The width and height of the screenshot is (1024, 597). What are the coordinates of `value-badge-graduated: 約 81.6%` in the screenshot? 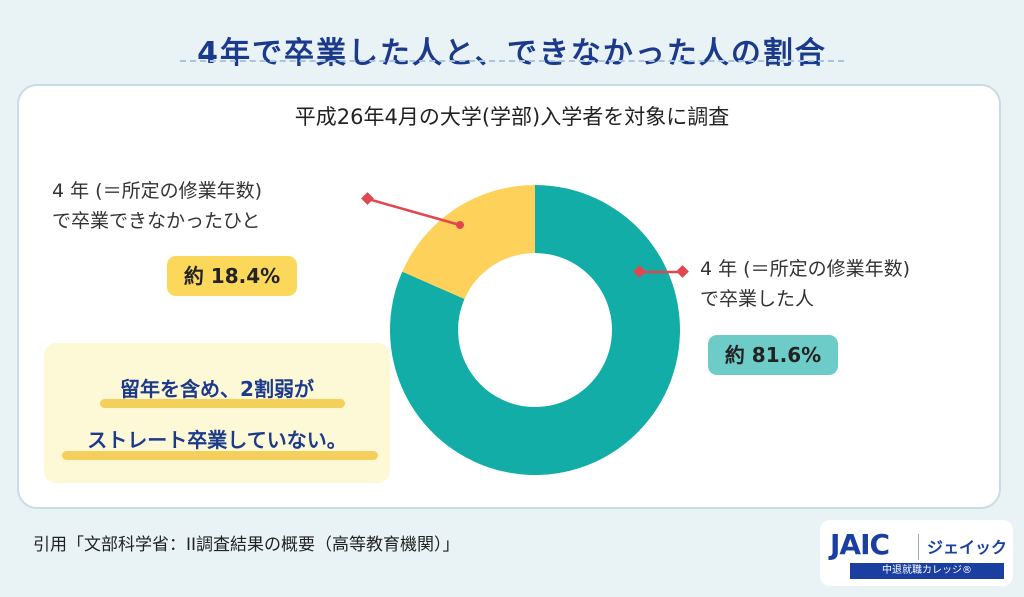 It's located at (773, 355).